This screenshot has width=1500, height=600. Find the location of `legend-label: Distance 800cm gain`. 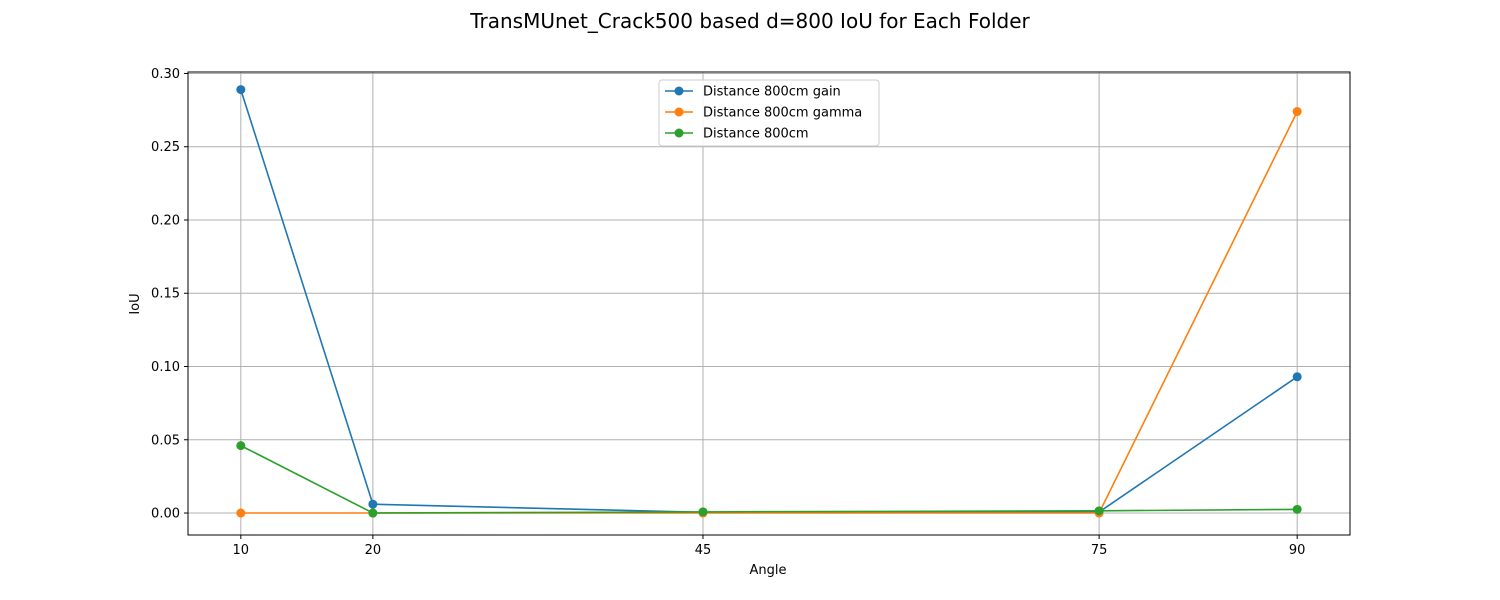

legend-label: Distance 800cm gain is located at coordinates (772, 92).